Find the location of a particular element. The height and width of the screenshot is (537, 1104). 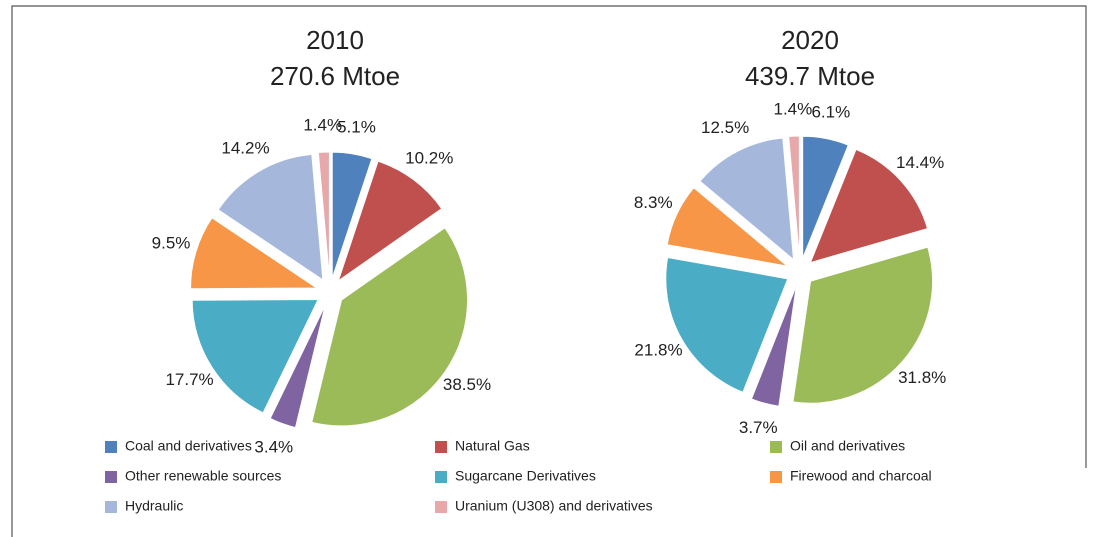

legend-label: Firewood and charcoal is located at coordinates (861, 476).